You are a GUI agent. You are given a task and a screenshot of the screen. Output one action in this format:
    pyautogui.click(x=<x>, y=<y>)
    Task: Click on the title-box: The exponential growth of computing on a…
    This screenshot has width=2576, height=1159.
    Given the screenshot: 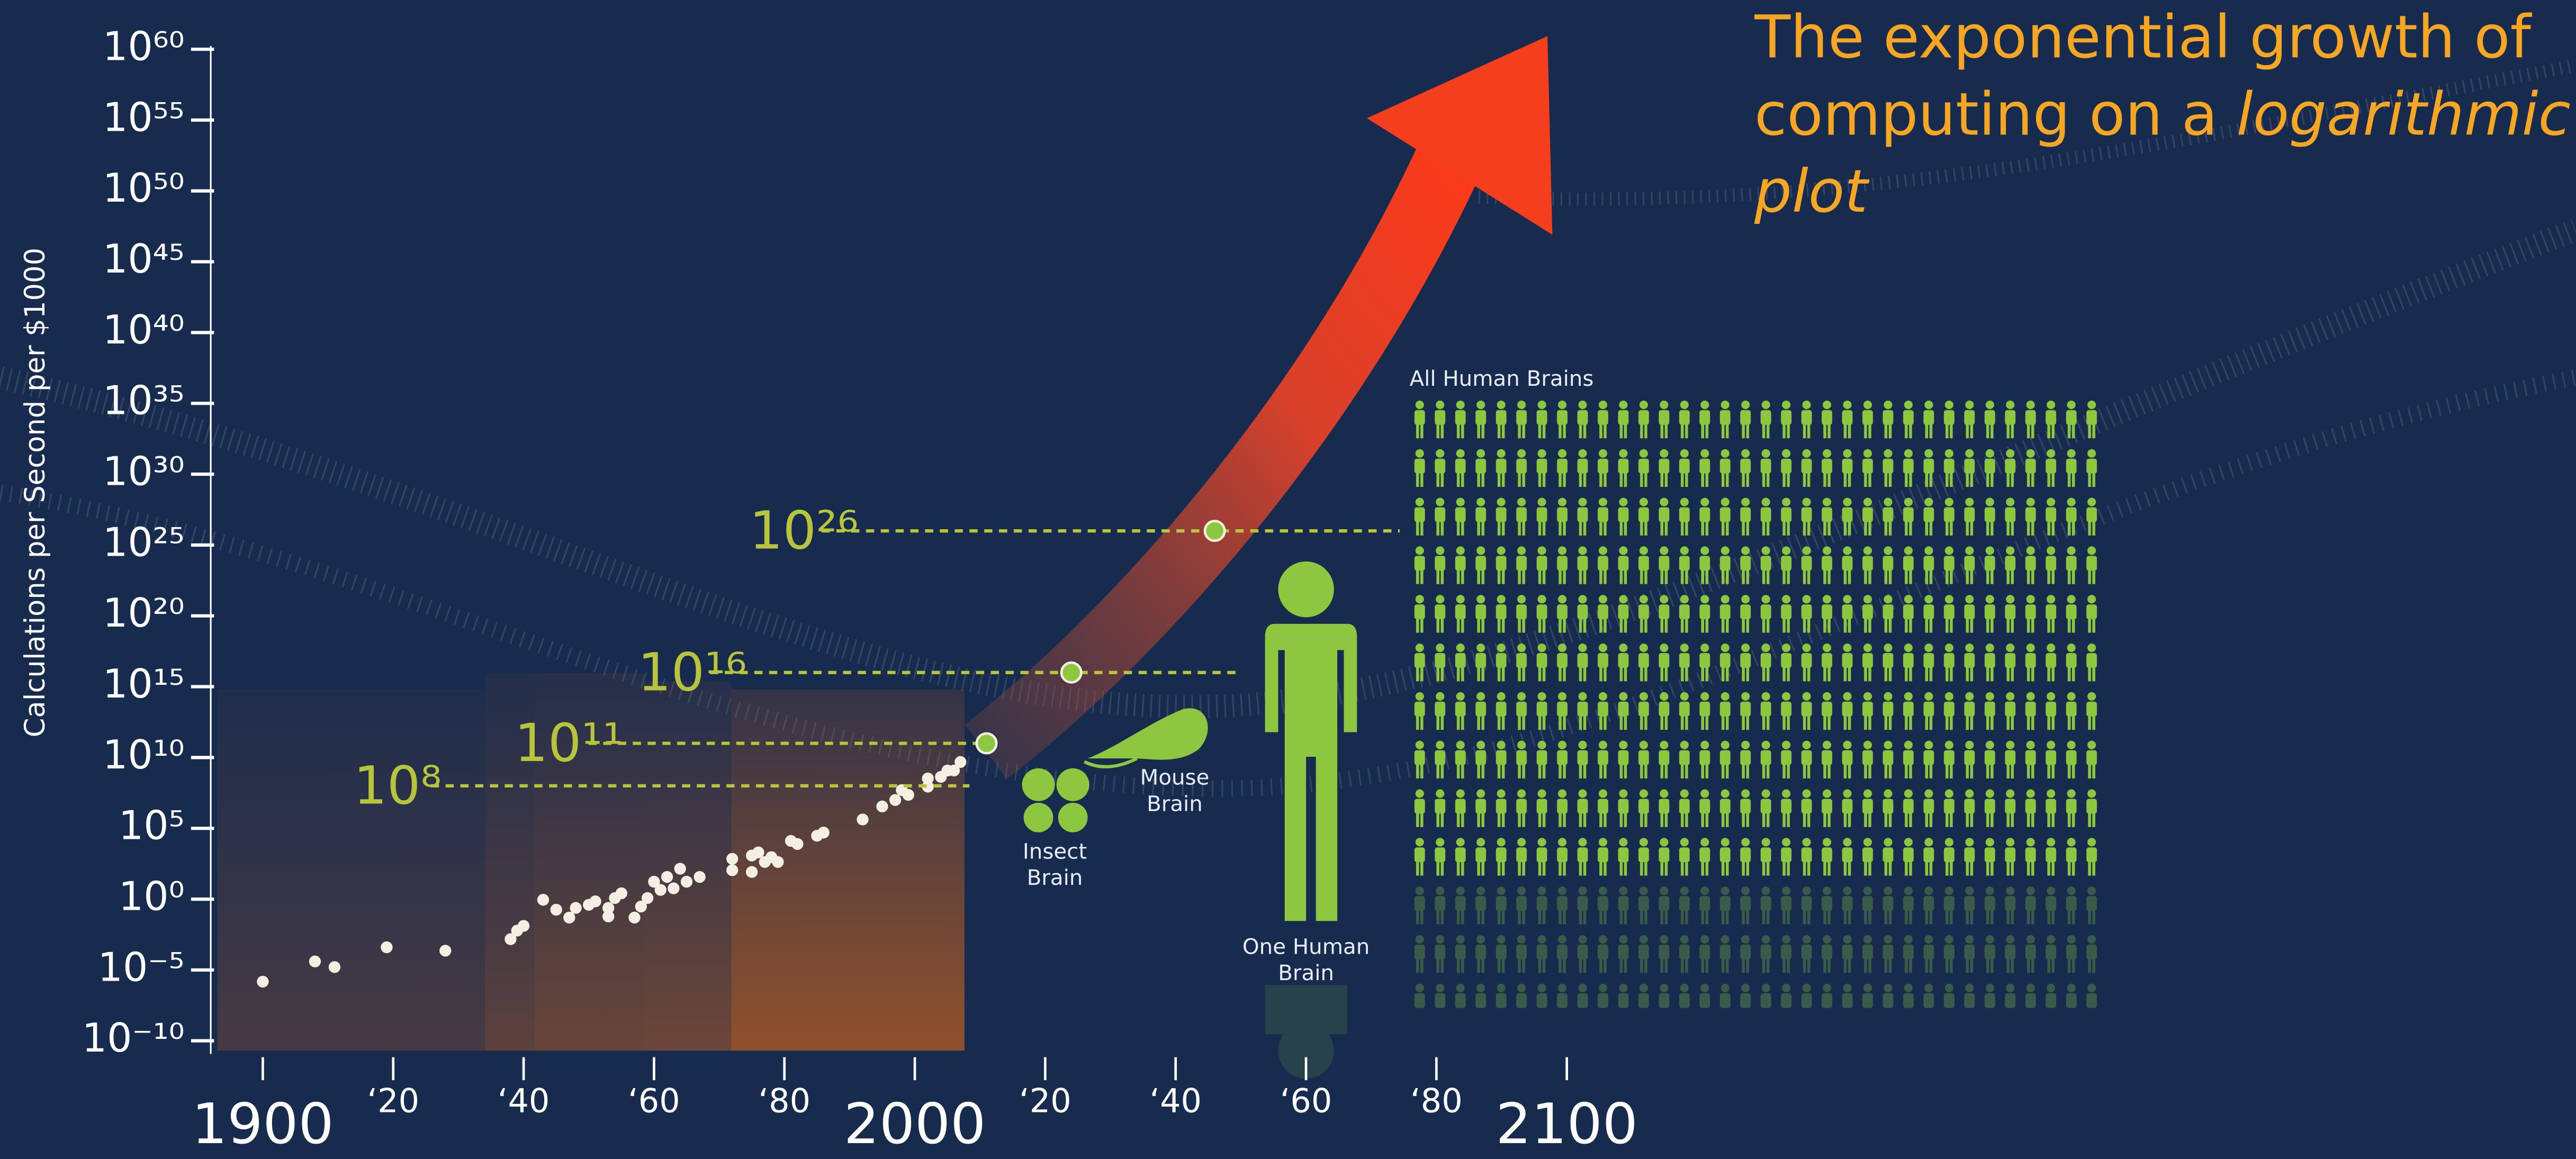 What is the action you would take?
    pyautogui.click(x=2165, y=115)
    